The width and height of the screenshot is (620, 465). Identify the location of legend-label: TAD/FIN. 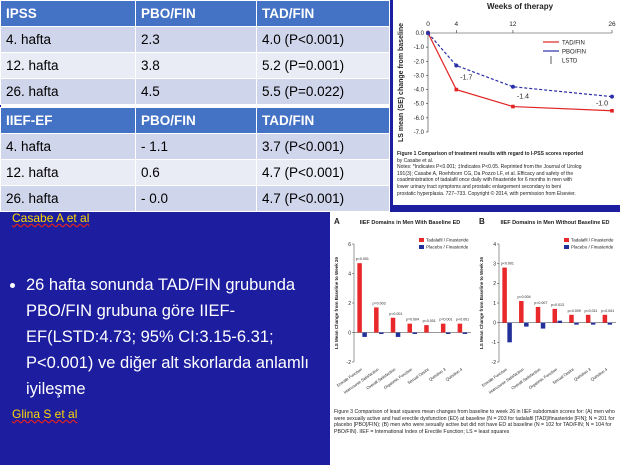
(573, 44).